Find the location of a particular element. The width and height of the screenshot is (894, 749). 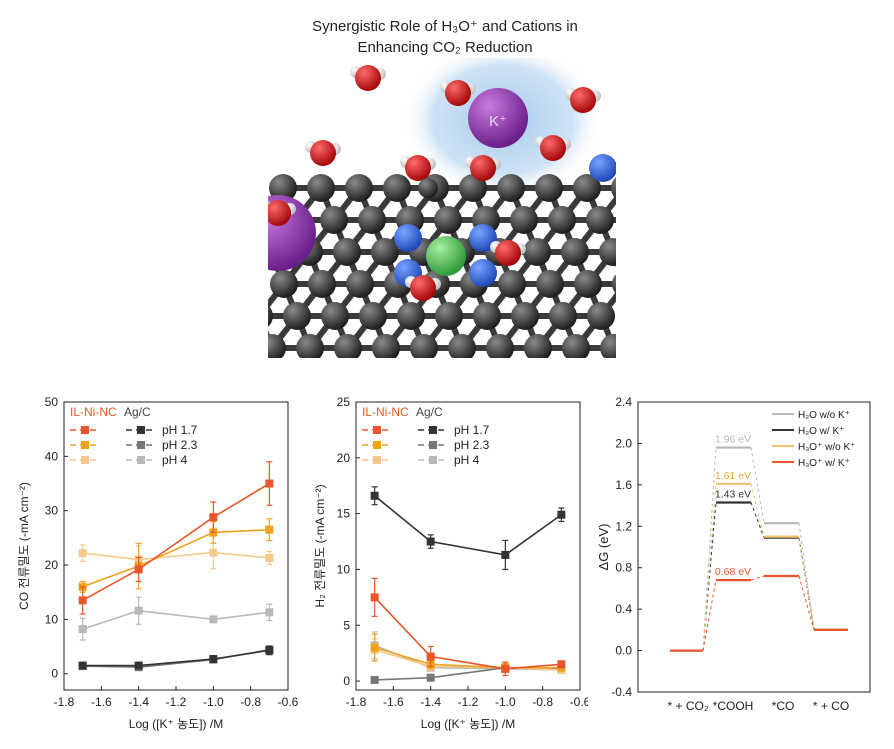

potassium-ion is located at coordinates (498, 118).